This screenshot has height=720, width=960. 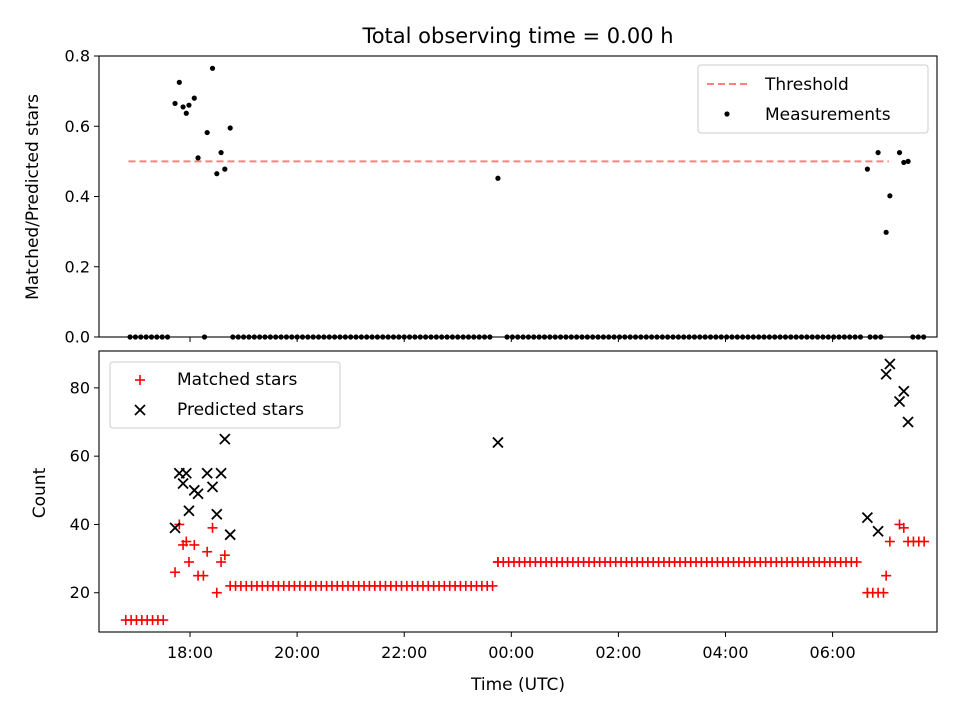 I want to click on y-tick-label: 0.6, so click(x=77, y=126).